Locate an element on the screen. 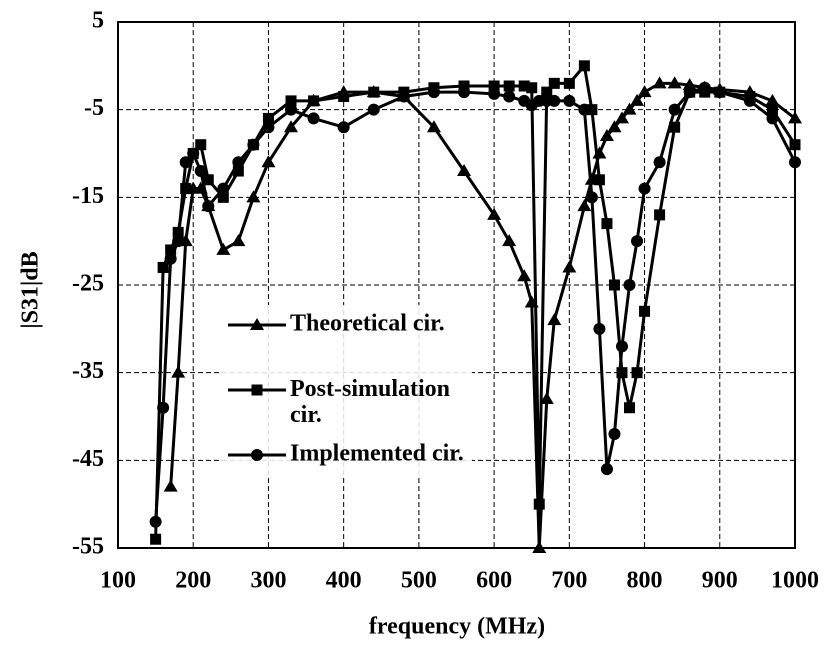  x-tick-label: 900 is located at coordinates (720, 581).